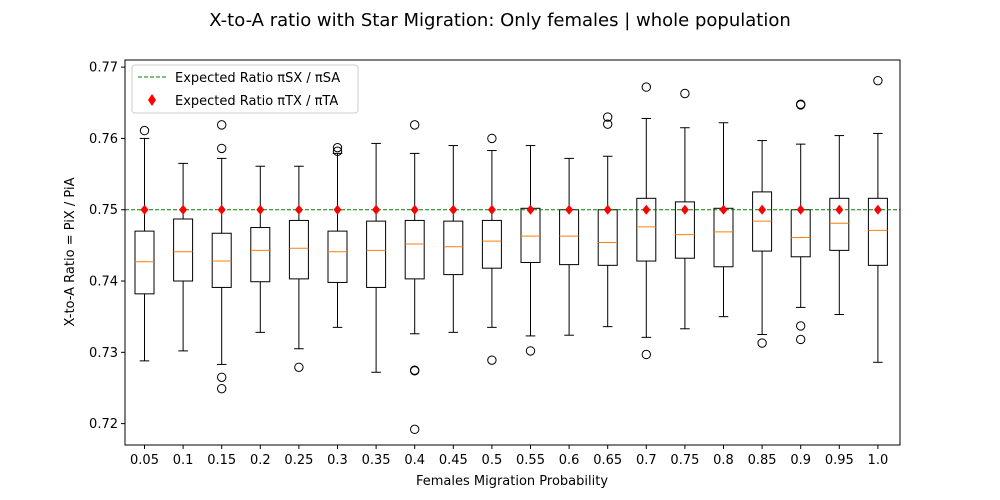 The width and height of the screenshot is (1000, 500). I want to click on x-tick-label: 0.75, so click(684, 460).